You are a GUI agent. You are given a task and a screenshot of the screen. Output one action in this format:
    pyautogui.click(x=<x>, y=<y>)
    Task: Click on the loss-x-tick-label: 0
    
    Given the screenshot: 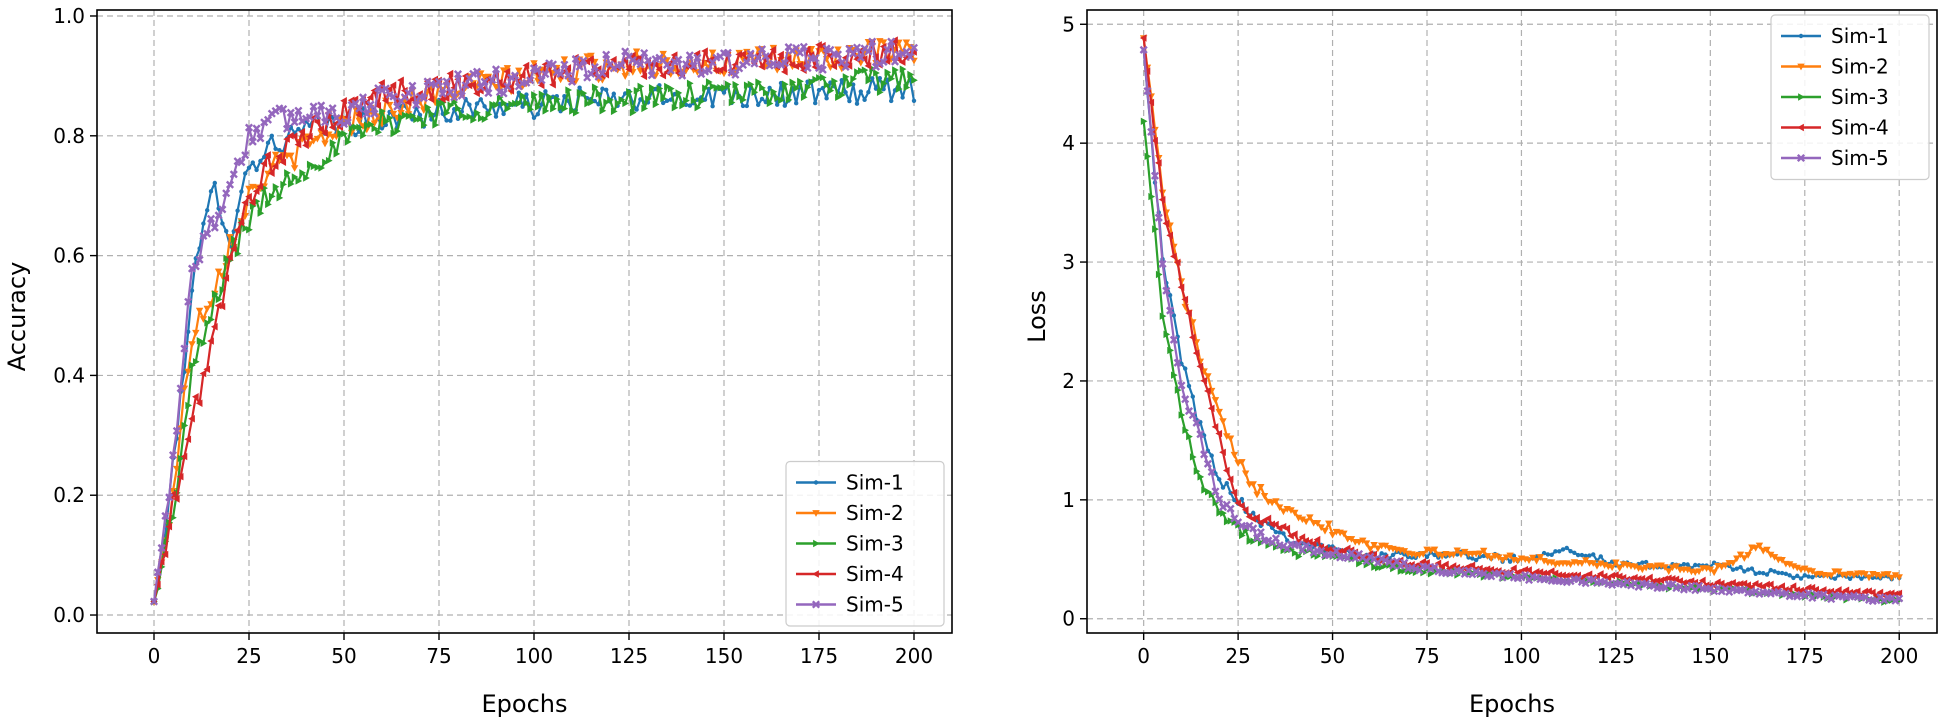 What is the action you would take?
    pyautogui.click(x=1143, y=656)
    